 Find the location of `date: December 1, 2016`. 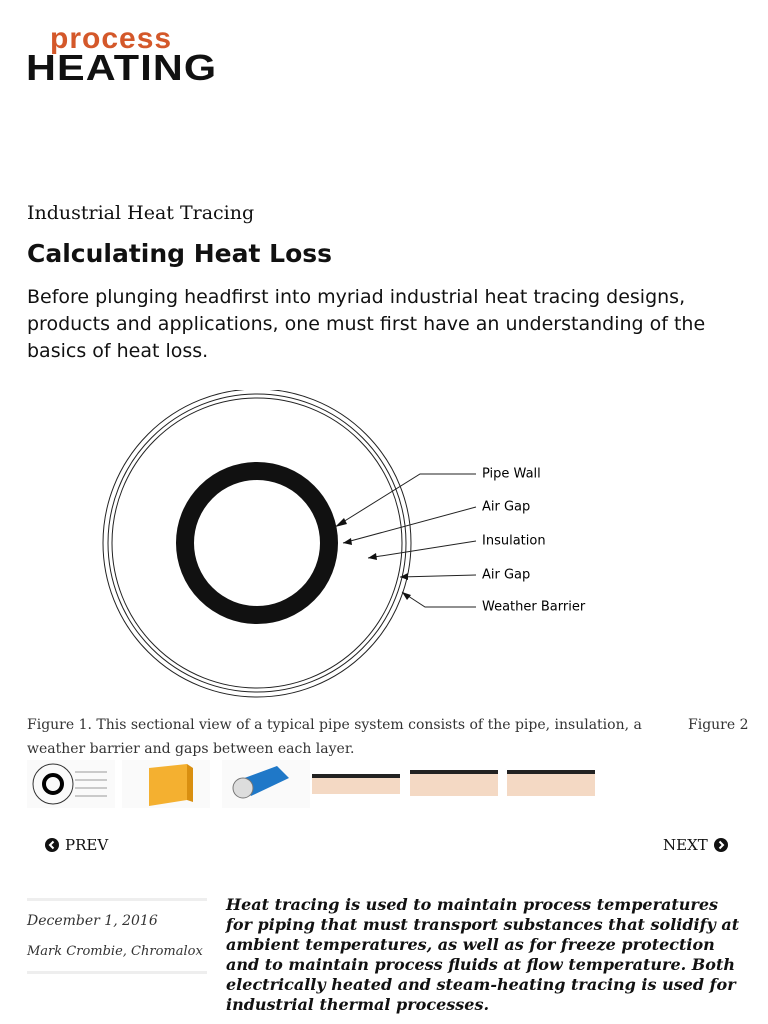

date: December 1, 2016 is located at coordinates (92, 921).